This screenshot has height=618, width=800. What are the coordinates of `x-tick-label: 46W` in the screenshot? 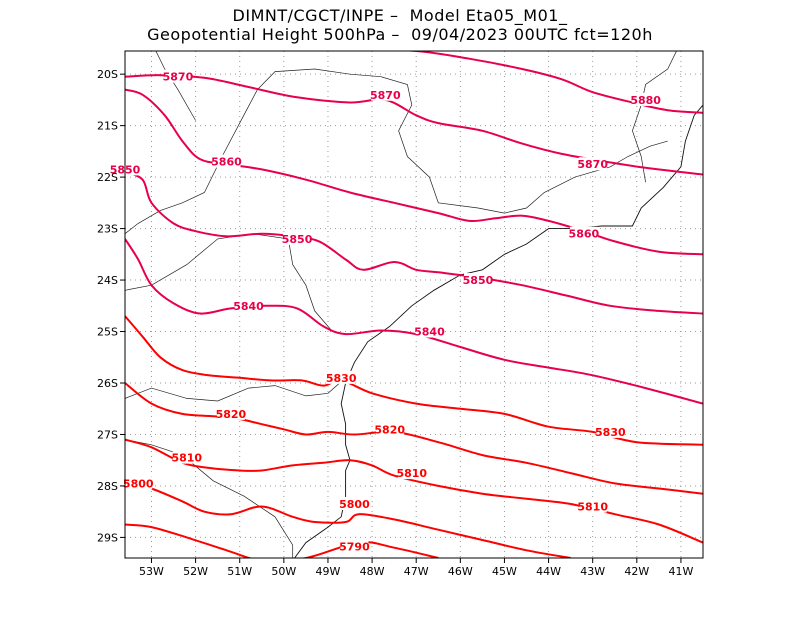 It's located at (460, 571).